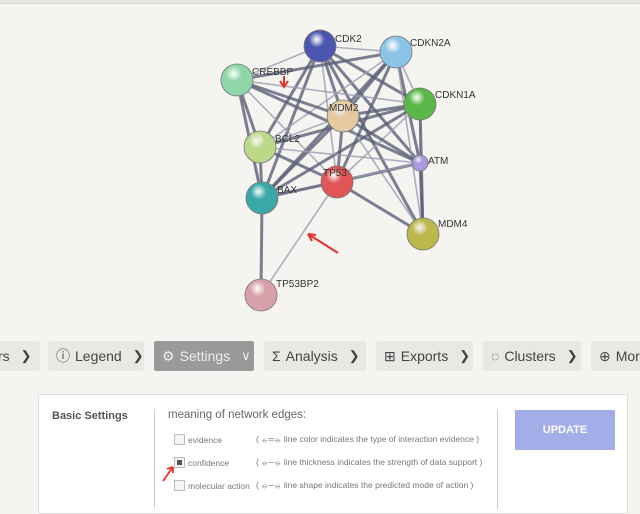 The width and height of the screenshot is (640, 514). What do you see at coordinates (205, 439) in the screenshot?
I see `option-label: evidence` at bounding box center [205, 439].